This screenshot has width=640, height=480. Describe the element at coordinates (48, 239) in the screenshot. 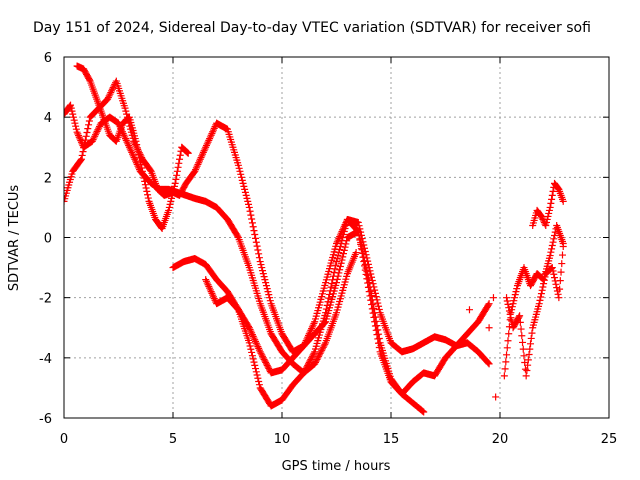

I see `y-tick-label: 0` at that location.